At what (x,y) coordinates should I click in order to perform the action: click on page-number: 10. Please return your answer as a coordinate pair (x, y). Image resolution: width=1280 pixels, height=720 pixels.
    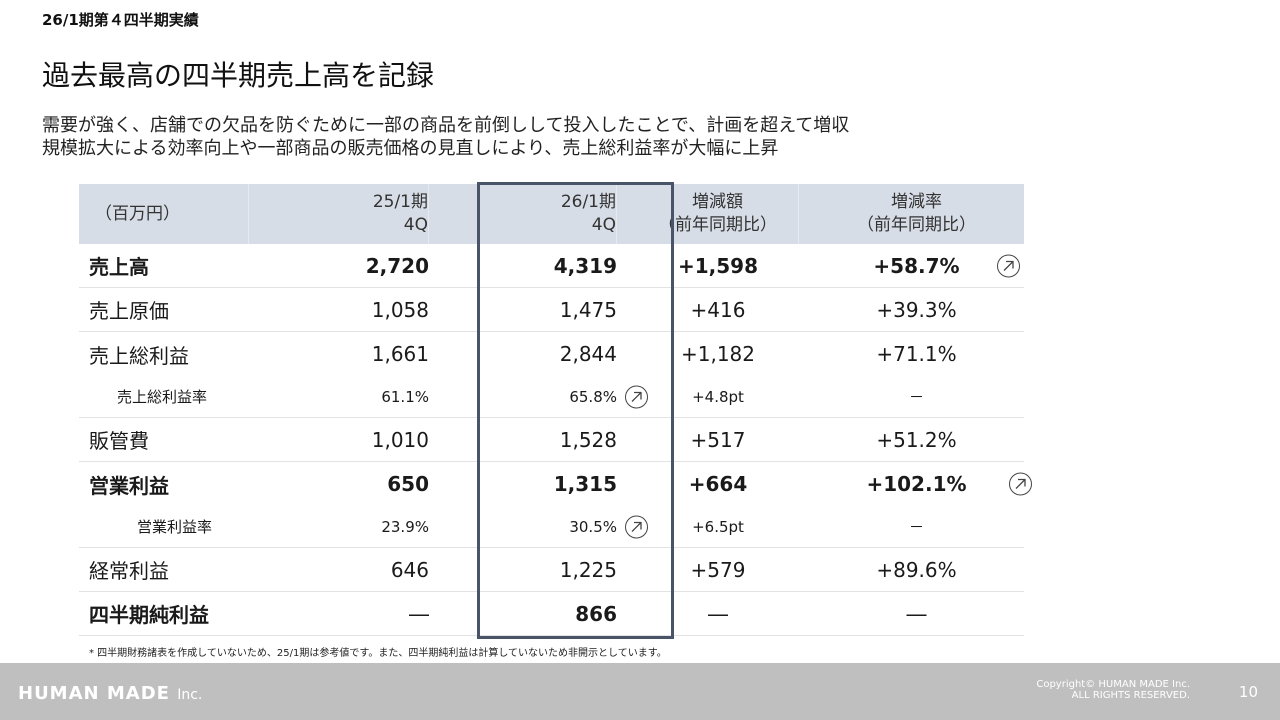
    Looking at the image, I should click on (1248, 692).